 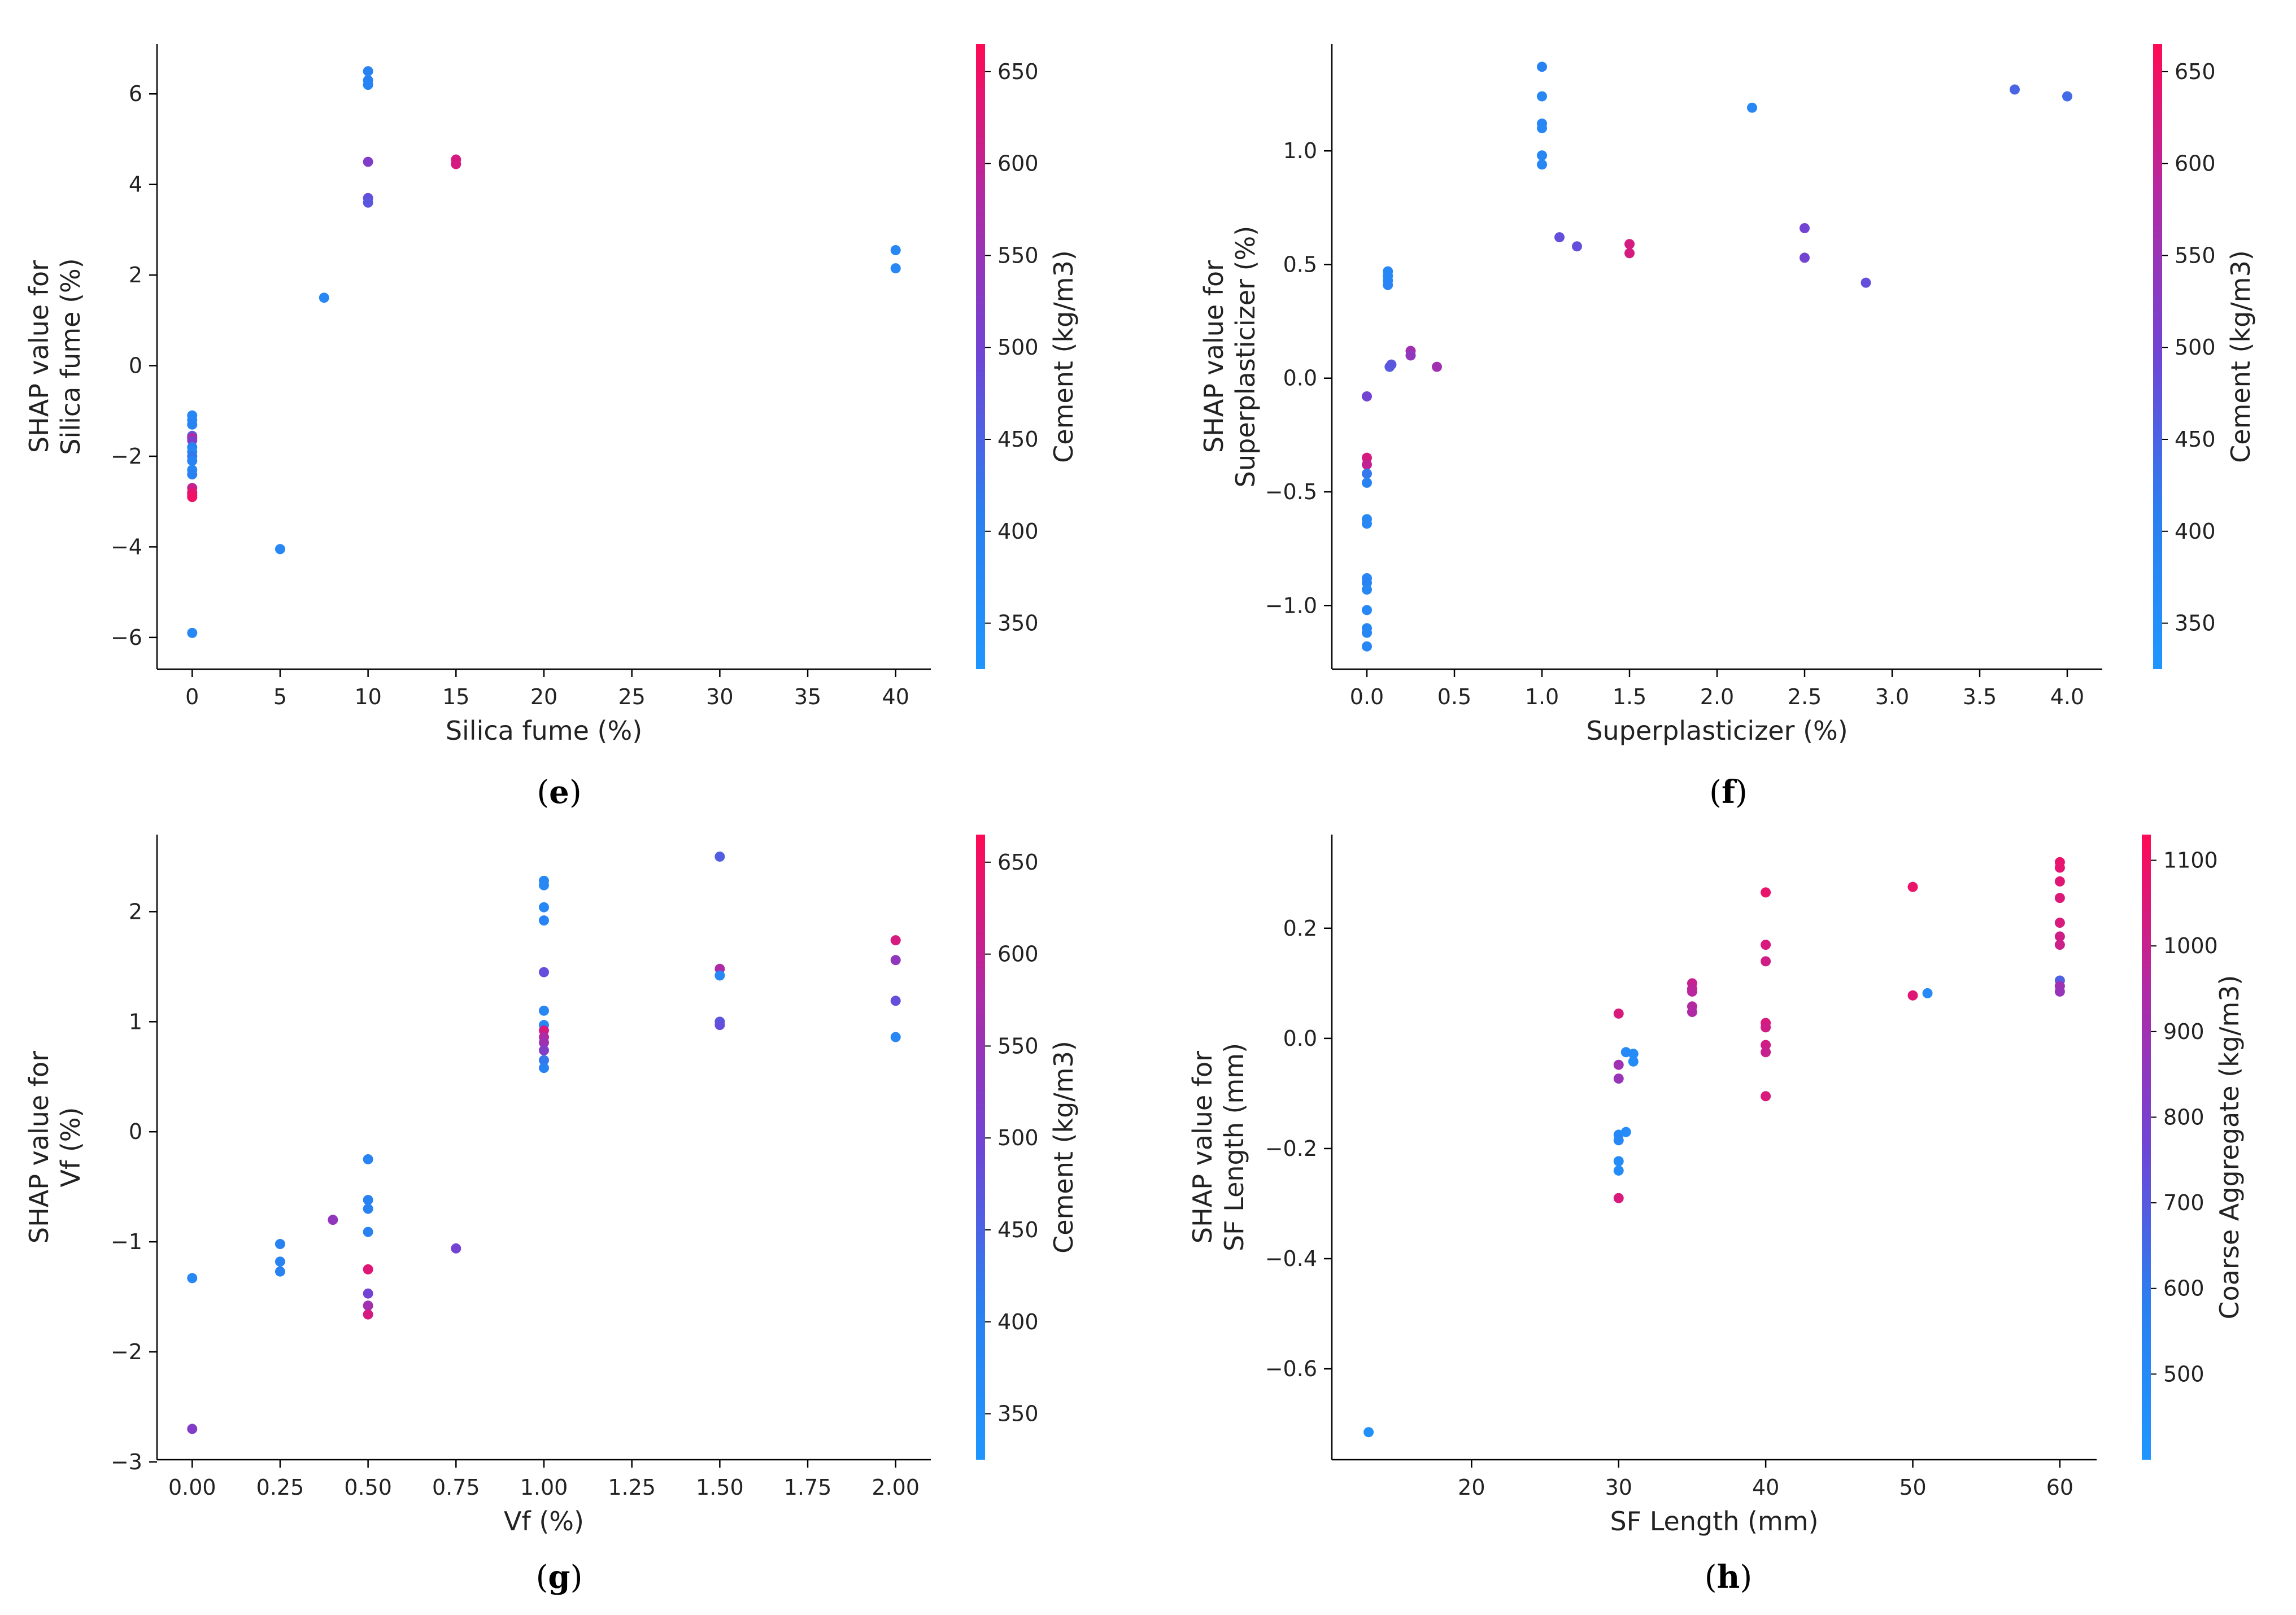 I want to click on x-tick-label: 3.5, so click(x=1980, y=696).